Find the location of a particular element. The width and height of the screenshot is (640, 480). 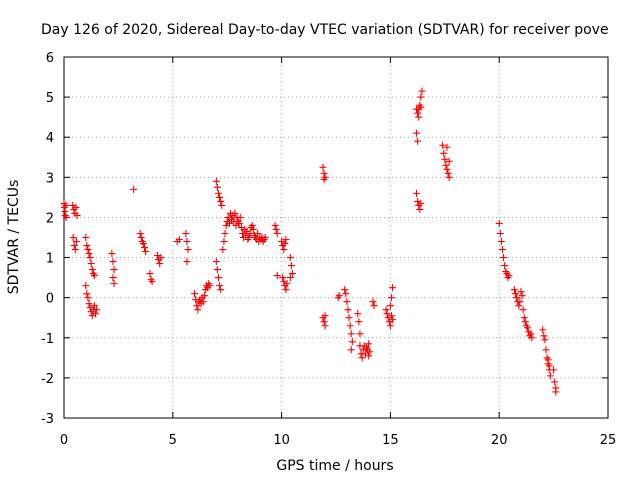

y-tick-label: 2 is located at coordinates (50, 218).